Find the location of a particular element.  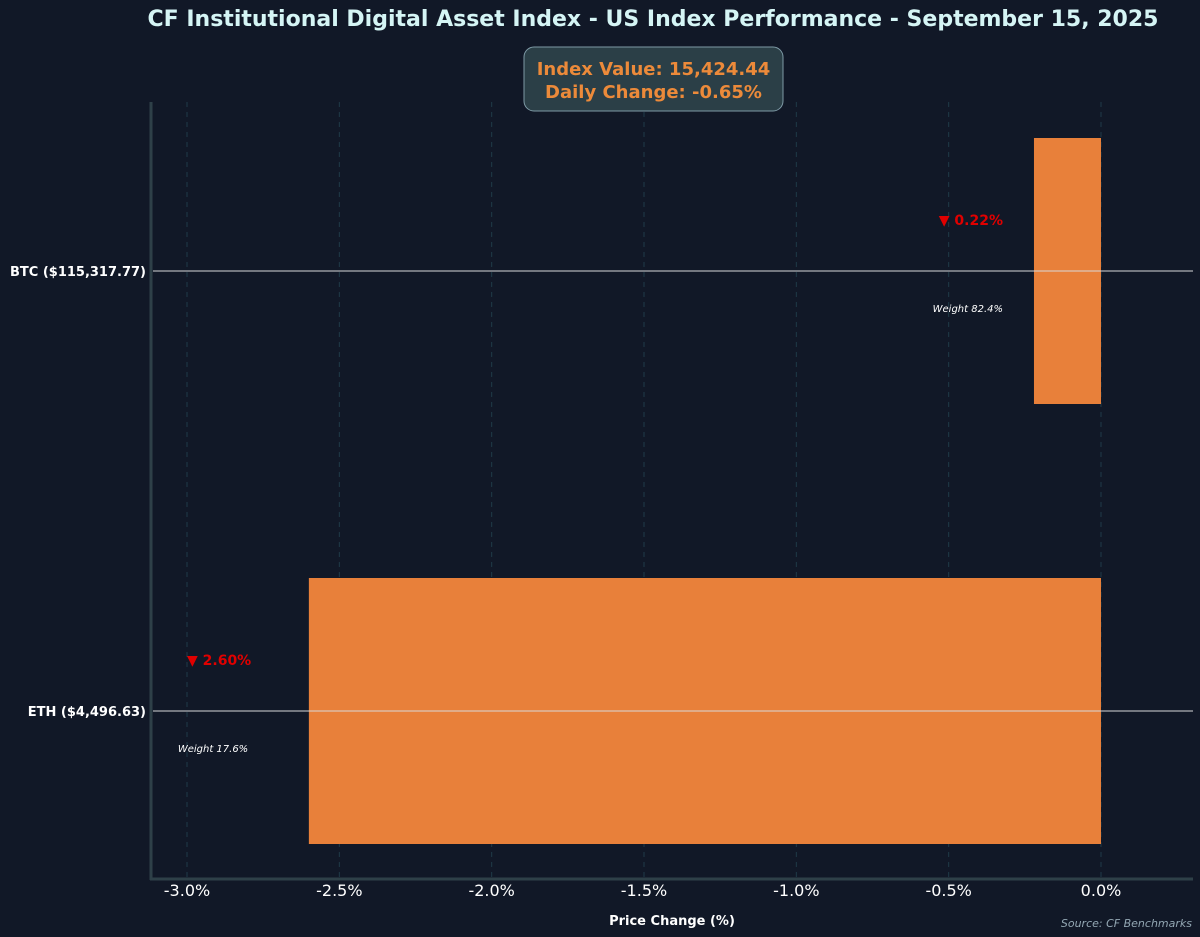

x-axis-label: Price Change (%) is located at coordinates (672, 921).